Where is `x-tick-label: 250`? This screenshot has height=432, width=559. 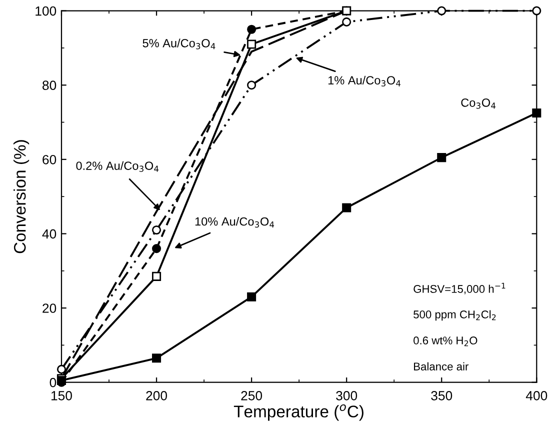
x-tick-label: 250 is located at coordinates (251, 395).